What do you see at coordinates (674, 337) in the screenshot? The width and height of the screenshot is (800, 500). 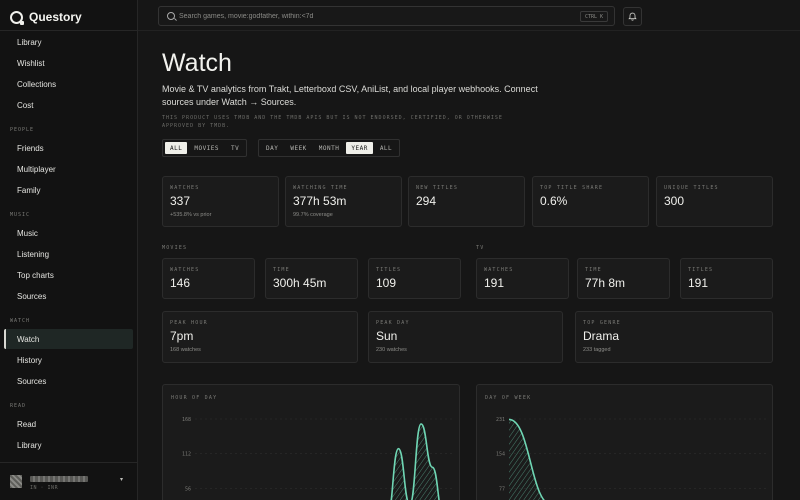 I see `top-genre-card: TOP GENRE Drama 233 tagged` at bounding box center [674, 337].